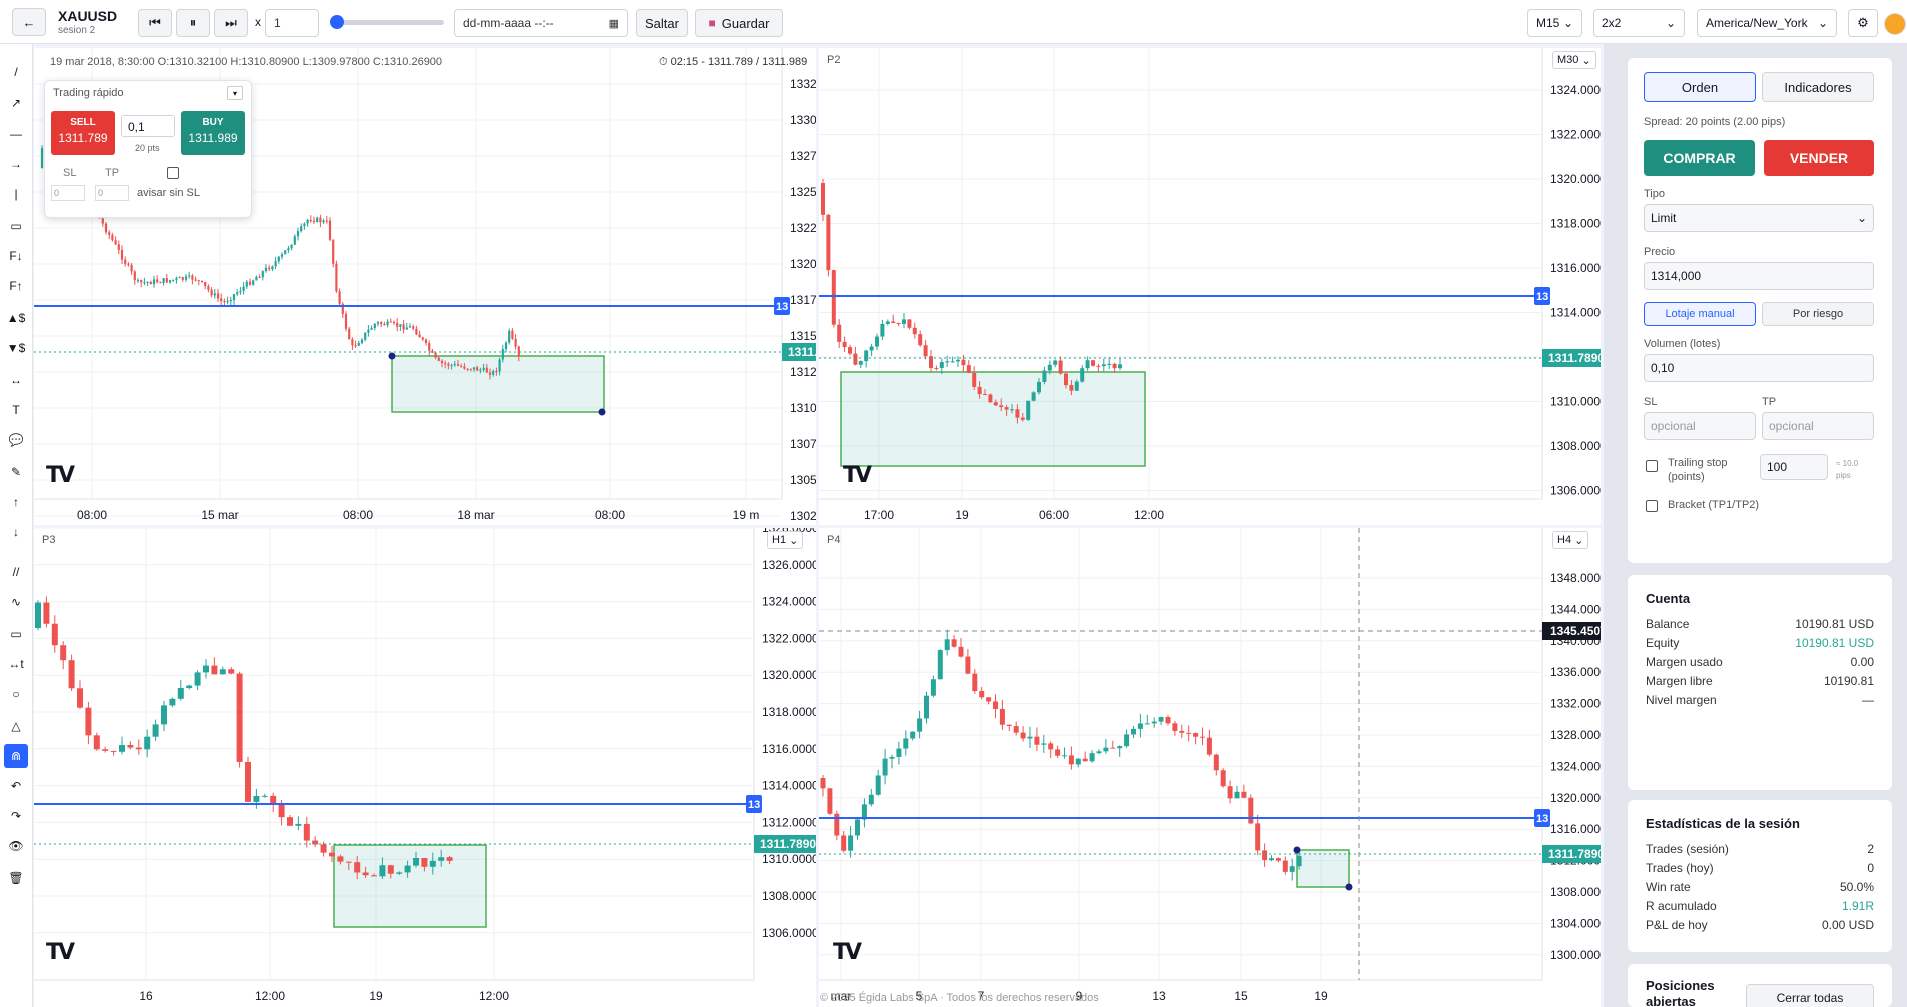  I want to click on warn-checkbox, so click(173, 173).